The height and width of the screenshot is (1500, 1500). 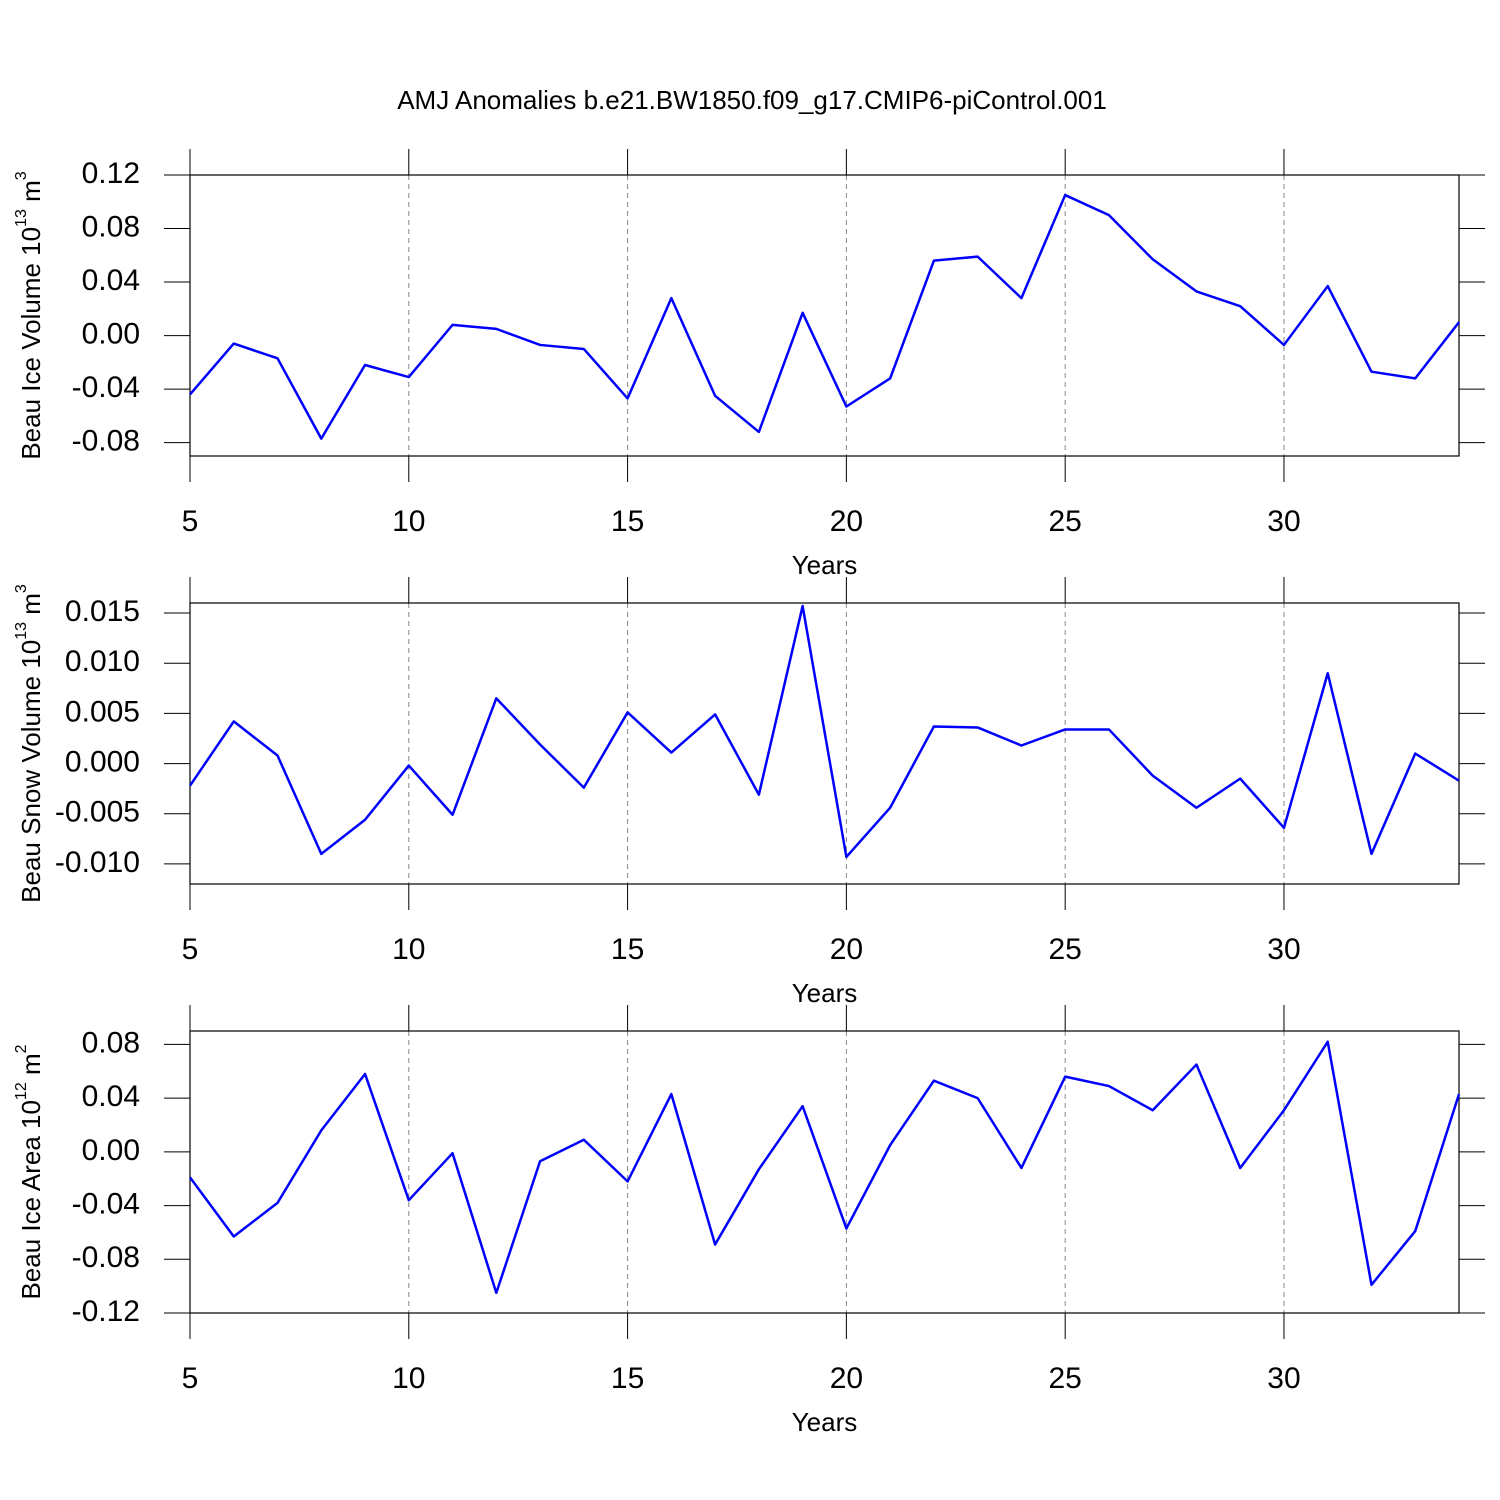 What do you see at coordinates (97, 812) in the screenshot?
I see `y-tick-label: -0.005` at bounding box center [97, 812].